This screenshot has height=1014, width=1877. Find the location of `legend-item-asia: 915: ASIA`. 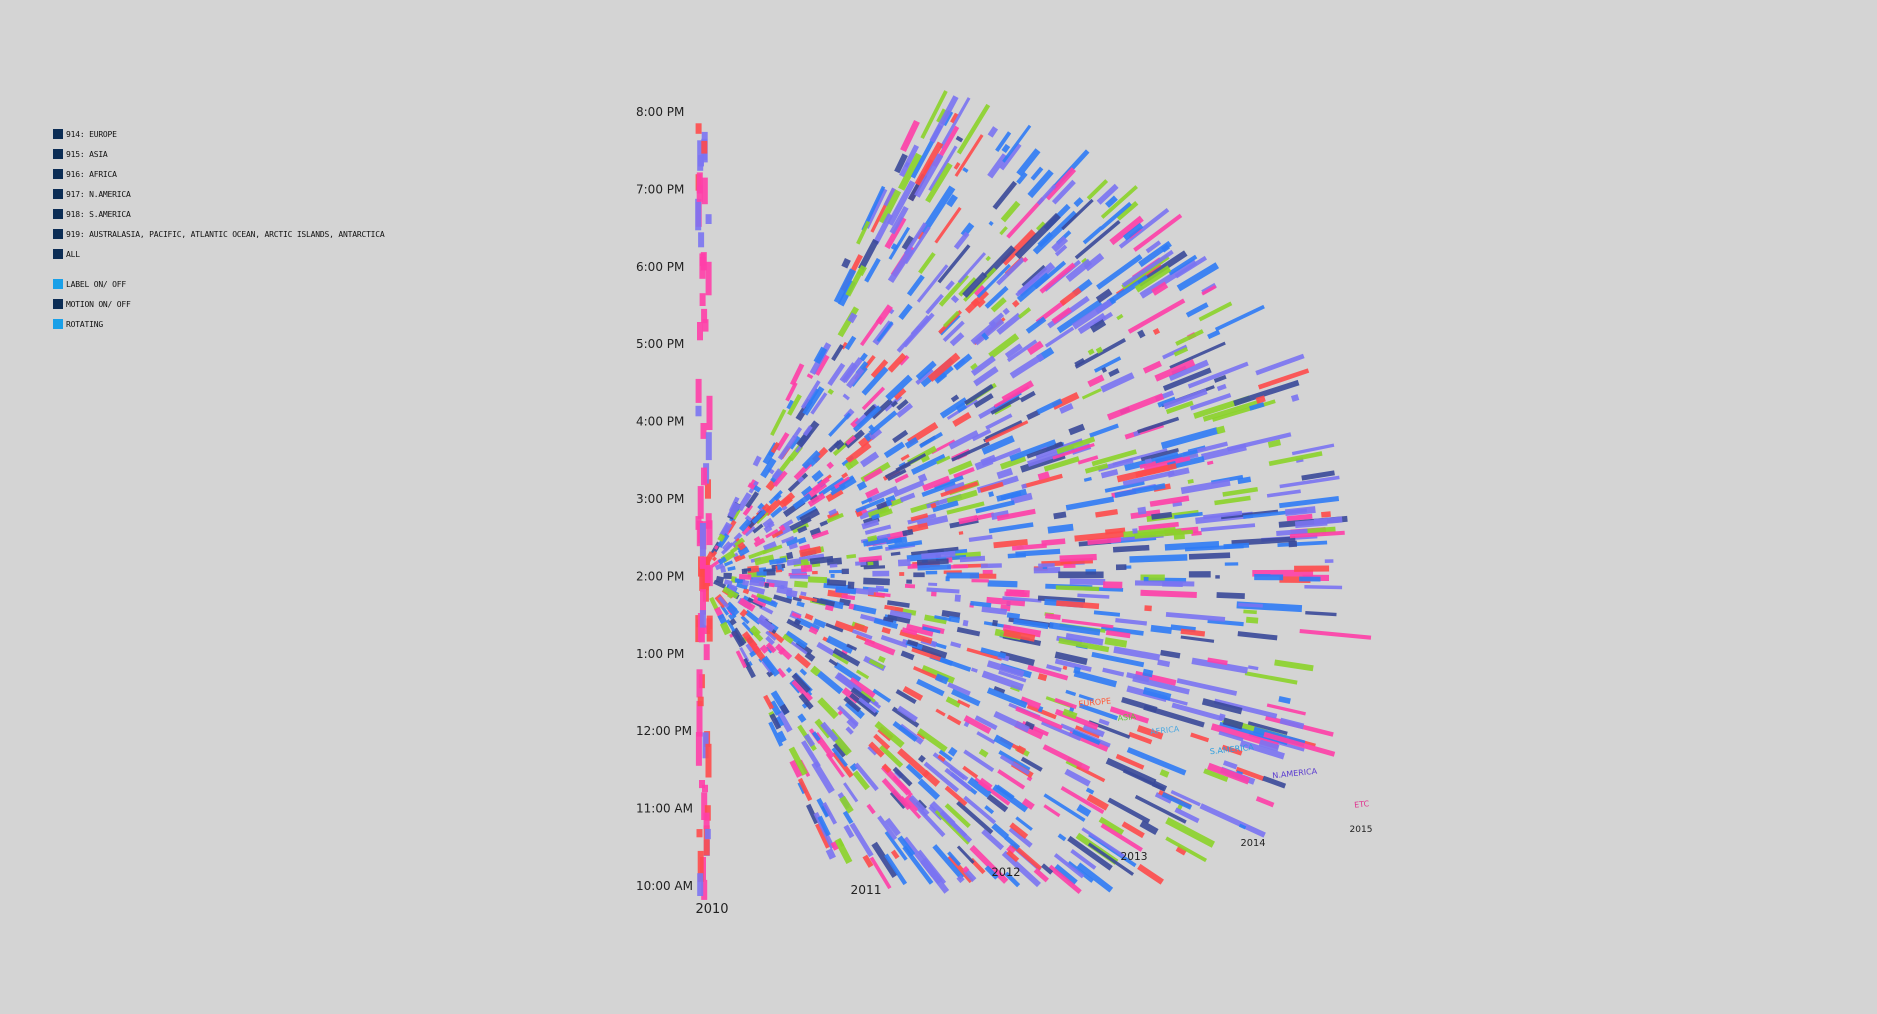

legend-item-asia: 915: ASIA is located at coordinates (219, 154).